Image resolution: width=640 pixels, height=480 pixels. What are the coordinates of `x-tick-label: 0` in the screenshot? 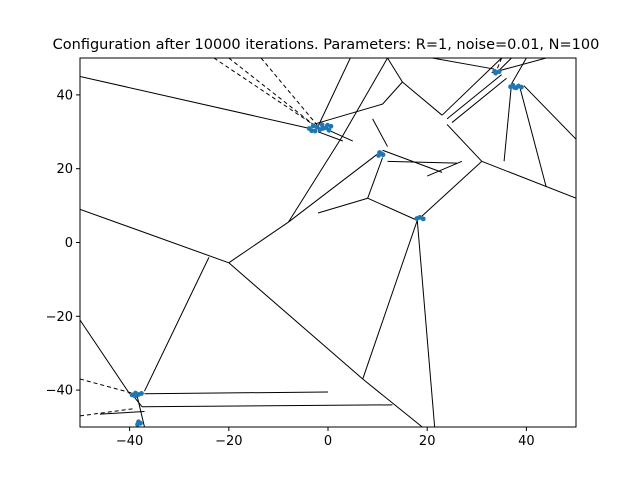 It's located at (328, 441).